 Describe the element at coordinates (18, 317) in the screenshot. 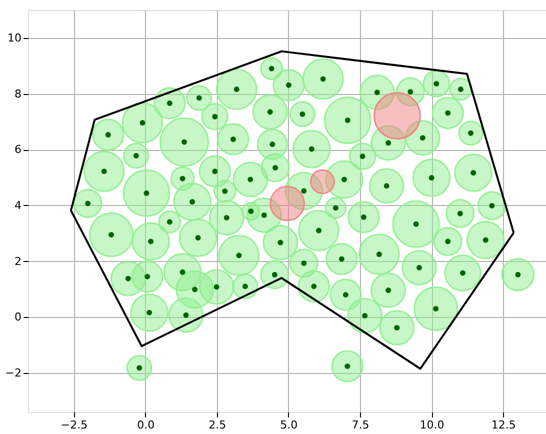

I see `y-tick-label: 0` at that location.